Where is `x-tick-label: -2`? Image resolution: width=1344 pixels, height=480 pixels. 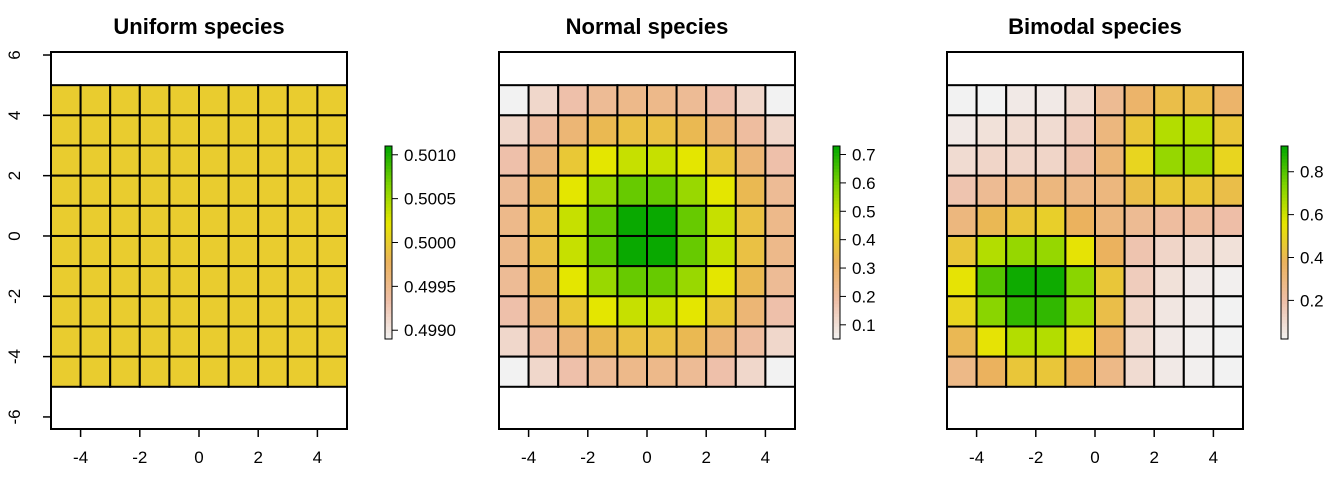 x-tick-label: -2 is located at coordinates (1035, 457).